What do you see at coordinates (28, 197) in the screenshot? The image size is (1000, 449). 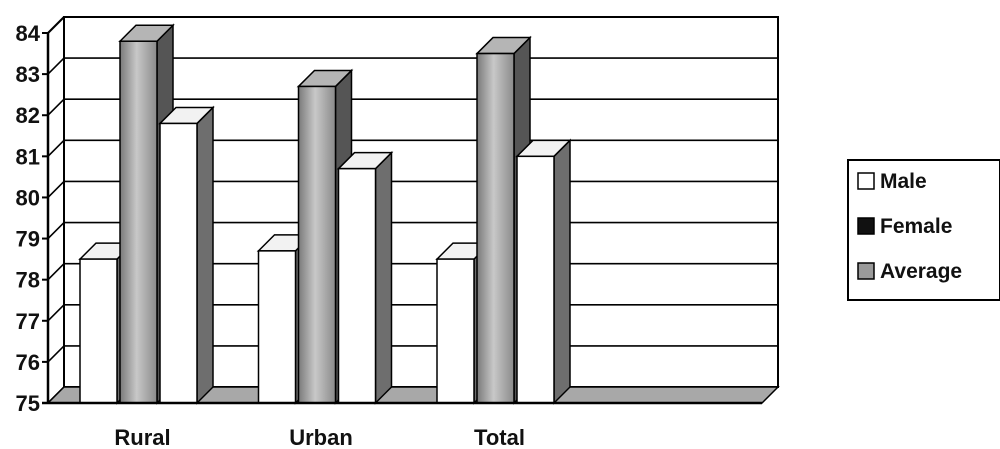 I see `y-tick-label: 80` at bounding box center [28, 197].